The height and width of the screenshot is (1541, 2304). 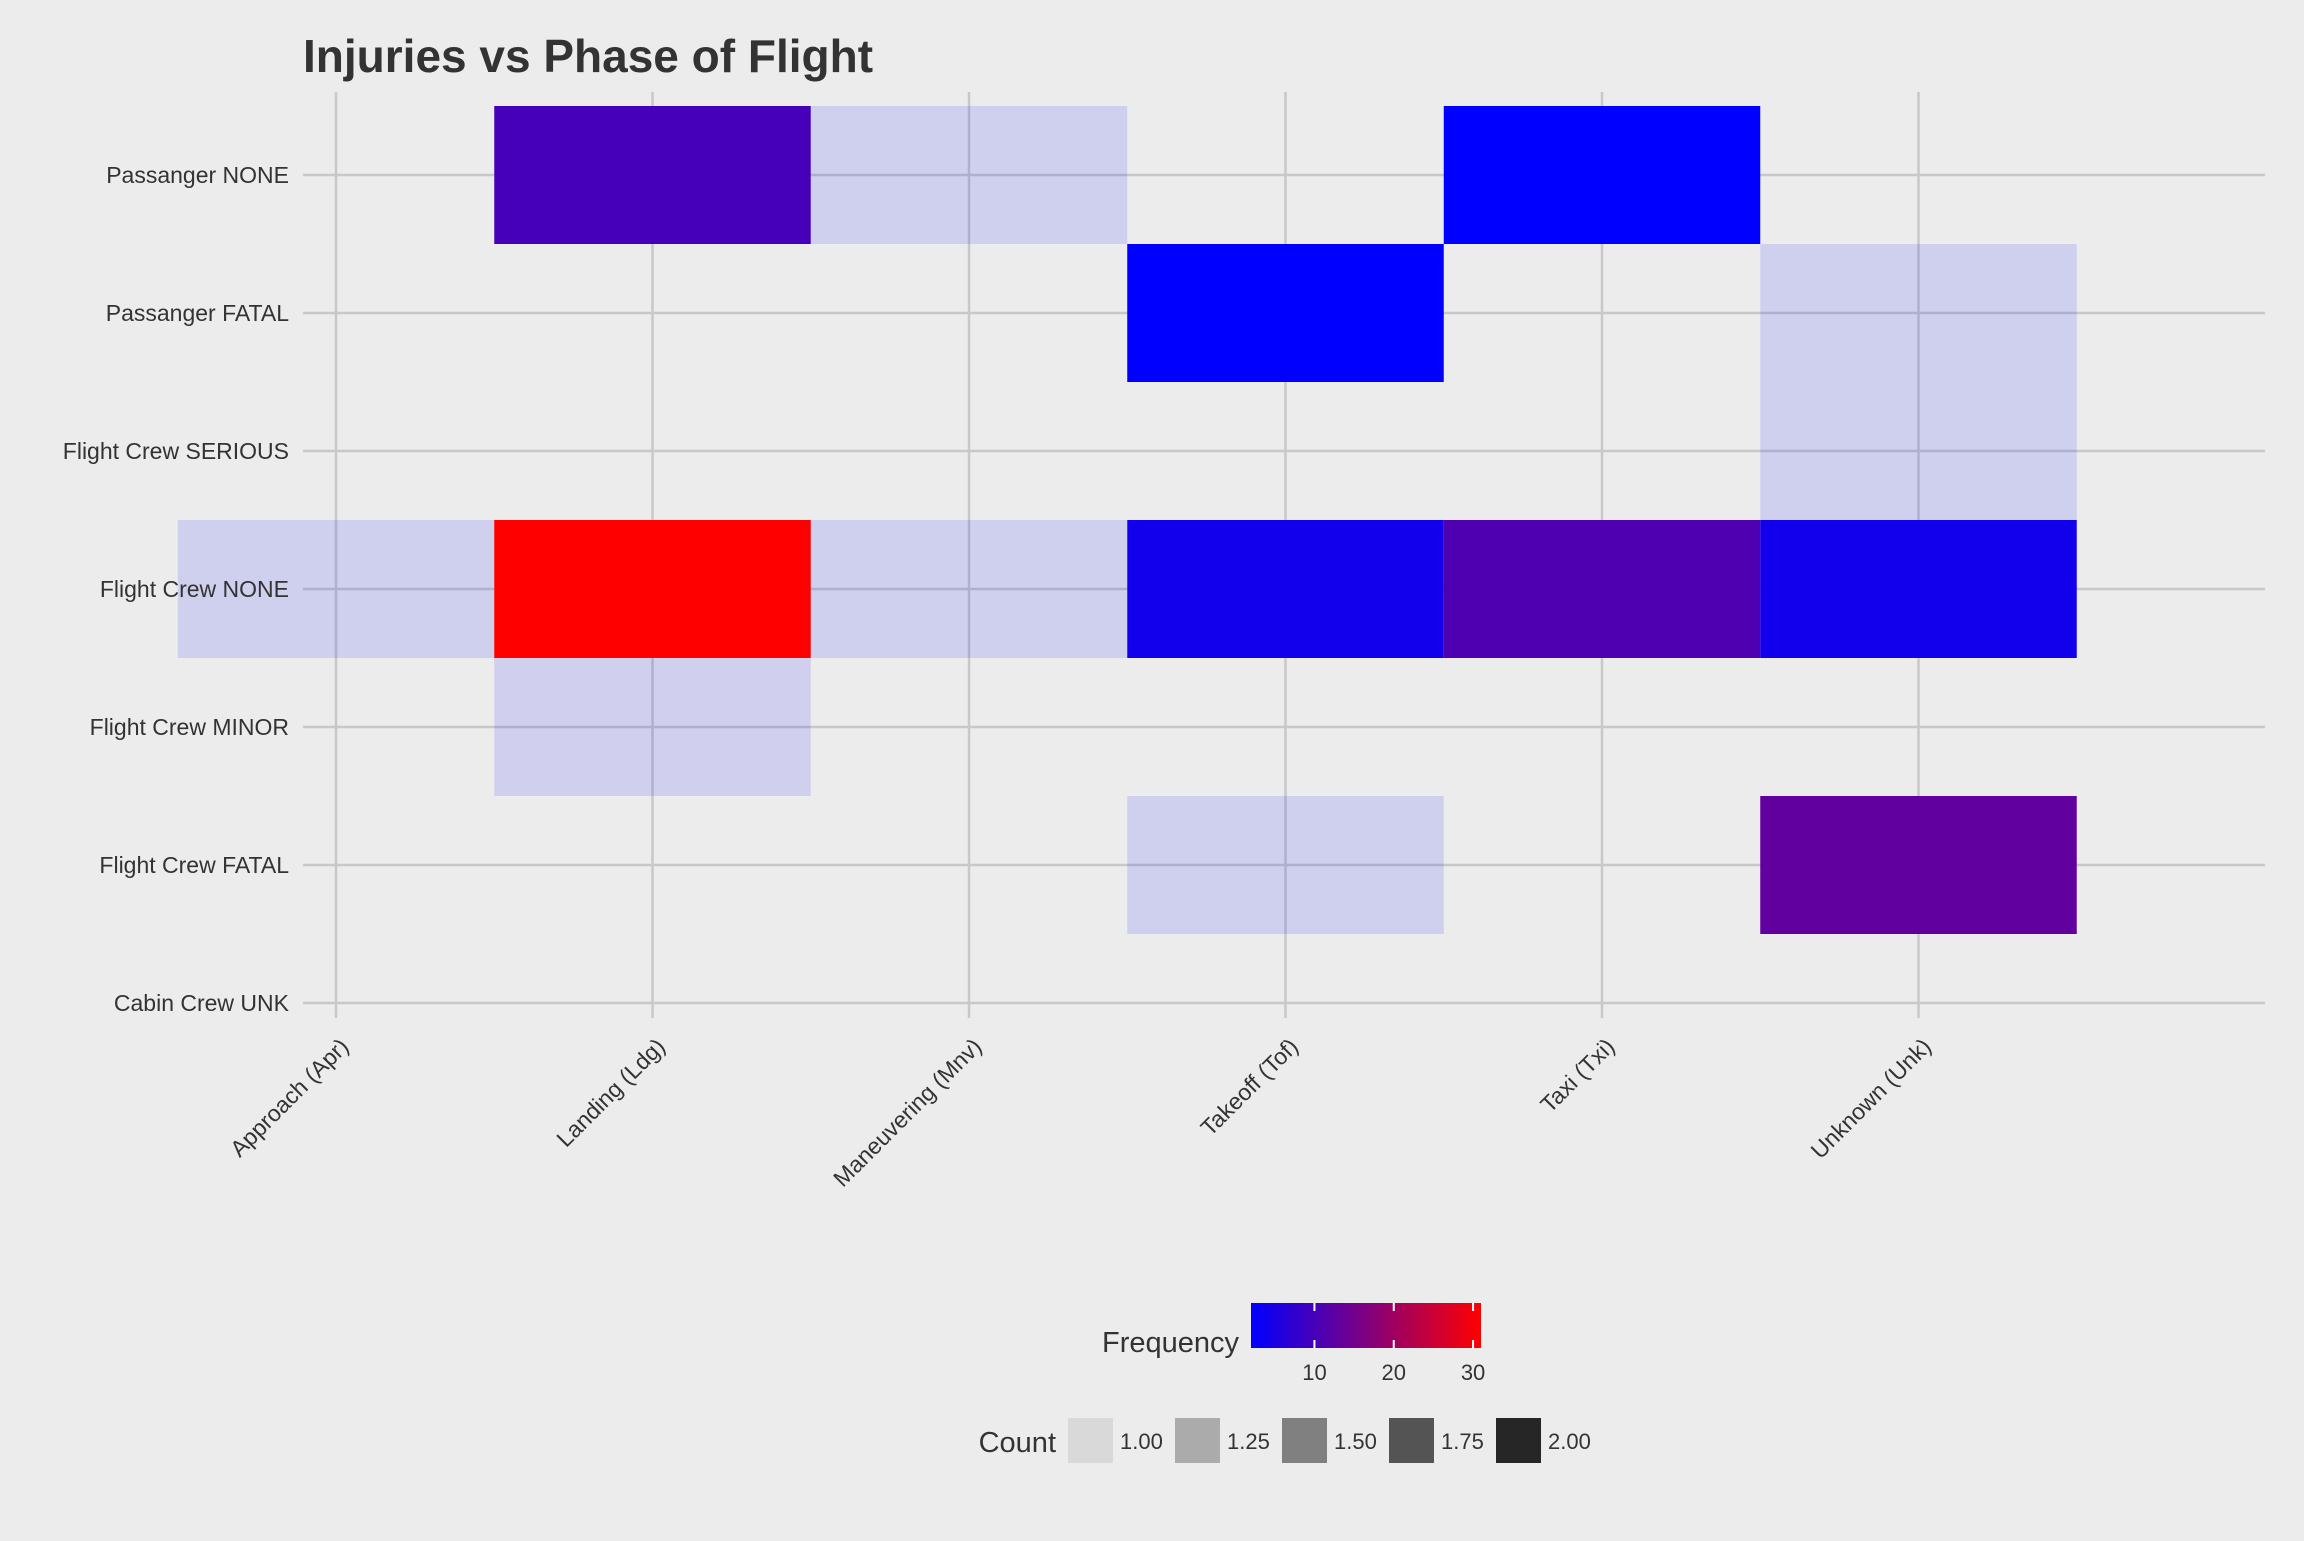 I want to click on y-tick-label: Flight Crew NONE, so click(x=194, y=589).